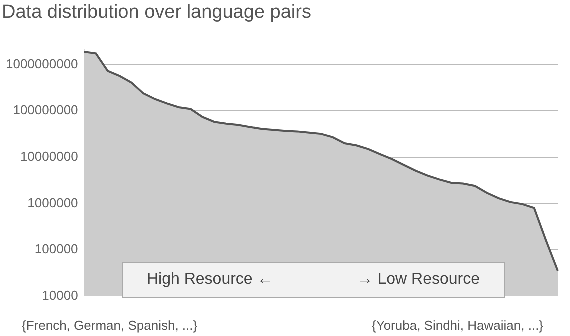 This screenshot has height=336, width=570. Describe the element at coordinates (418, 280) in the screenshot. I see `annotation: → Low Resource` at that location.